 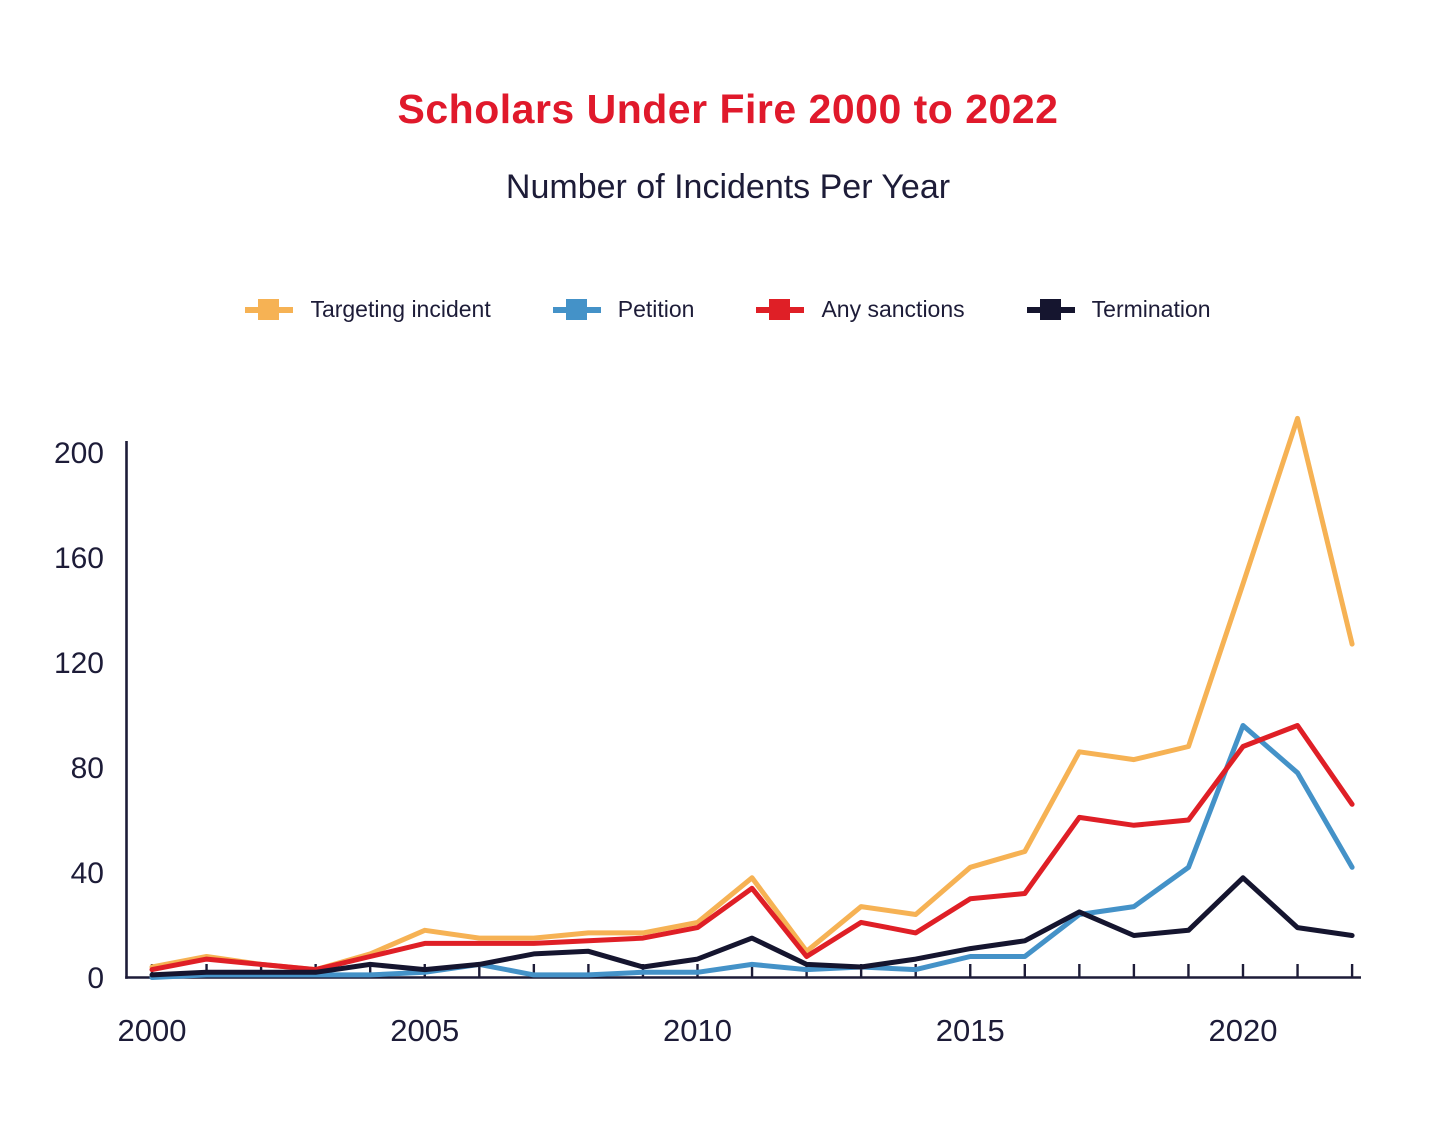 What do you see at coordinates (728, 109) in the screenshot?
I see `chart-title: Scholars Under Fire 2000 to 2022` at bounding box center [728, 109].